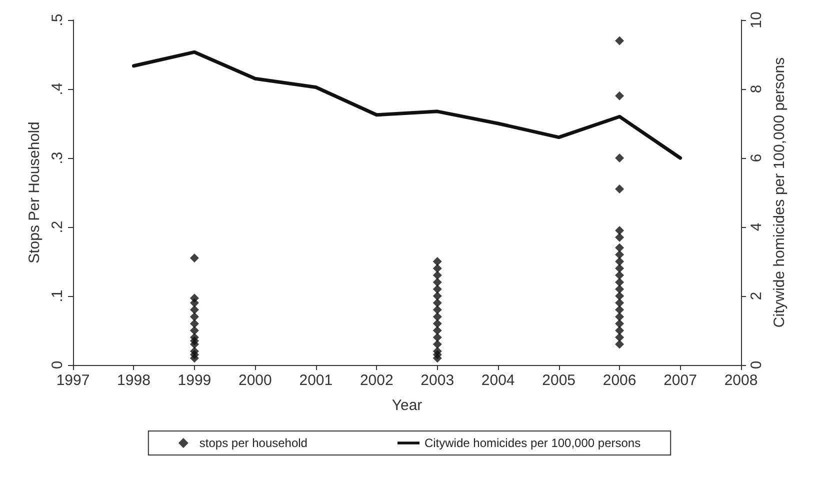 This screenshot has width=819, height=481. I want to click on x-tick-label: 2005, so click(559, 380).